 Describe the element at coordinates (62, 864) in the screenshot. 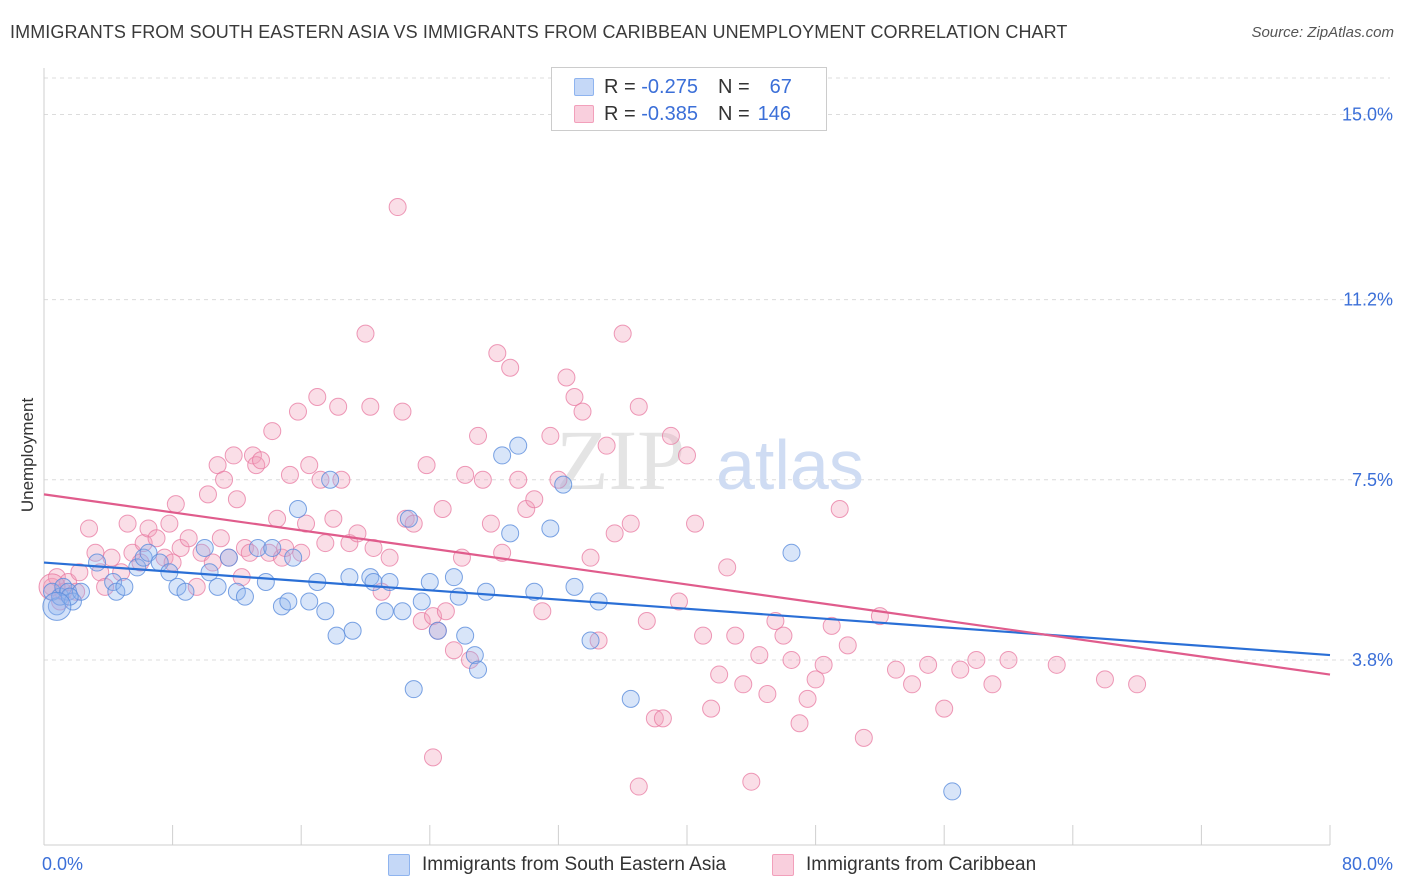

I see `x-tick-label: 0.0%` at that location.